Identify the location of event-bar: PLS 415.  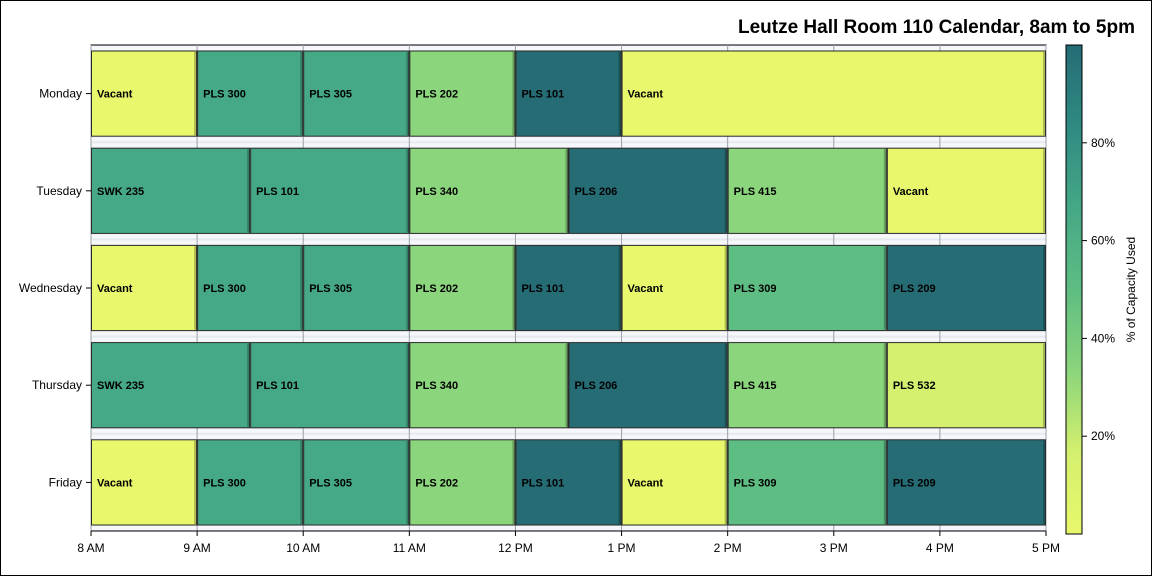
(807, 190).